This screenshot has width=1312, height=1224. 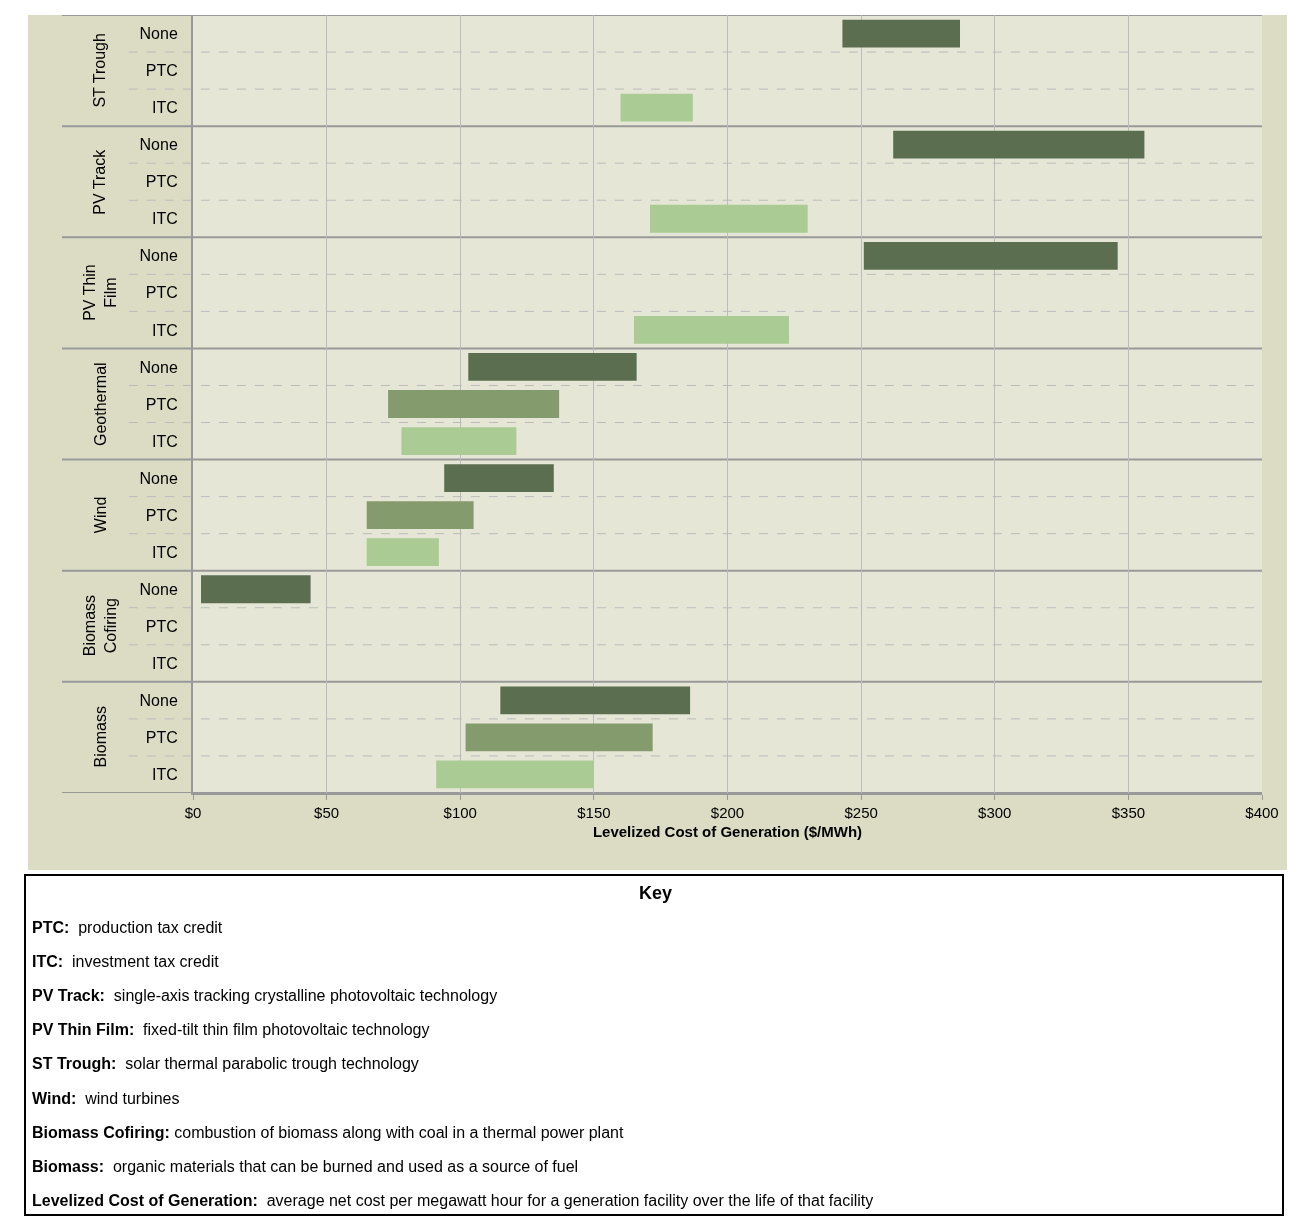 I want to click on x-tick-label: $150, so click(x=594, y=812).